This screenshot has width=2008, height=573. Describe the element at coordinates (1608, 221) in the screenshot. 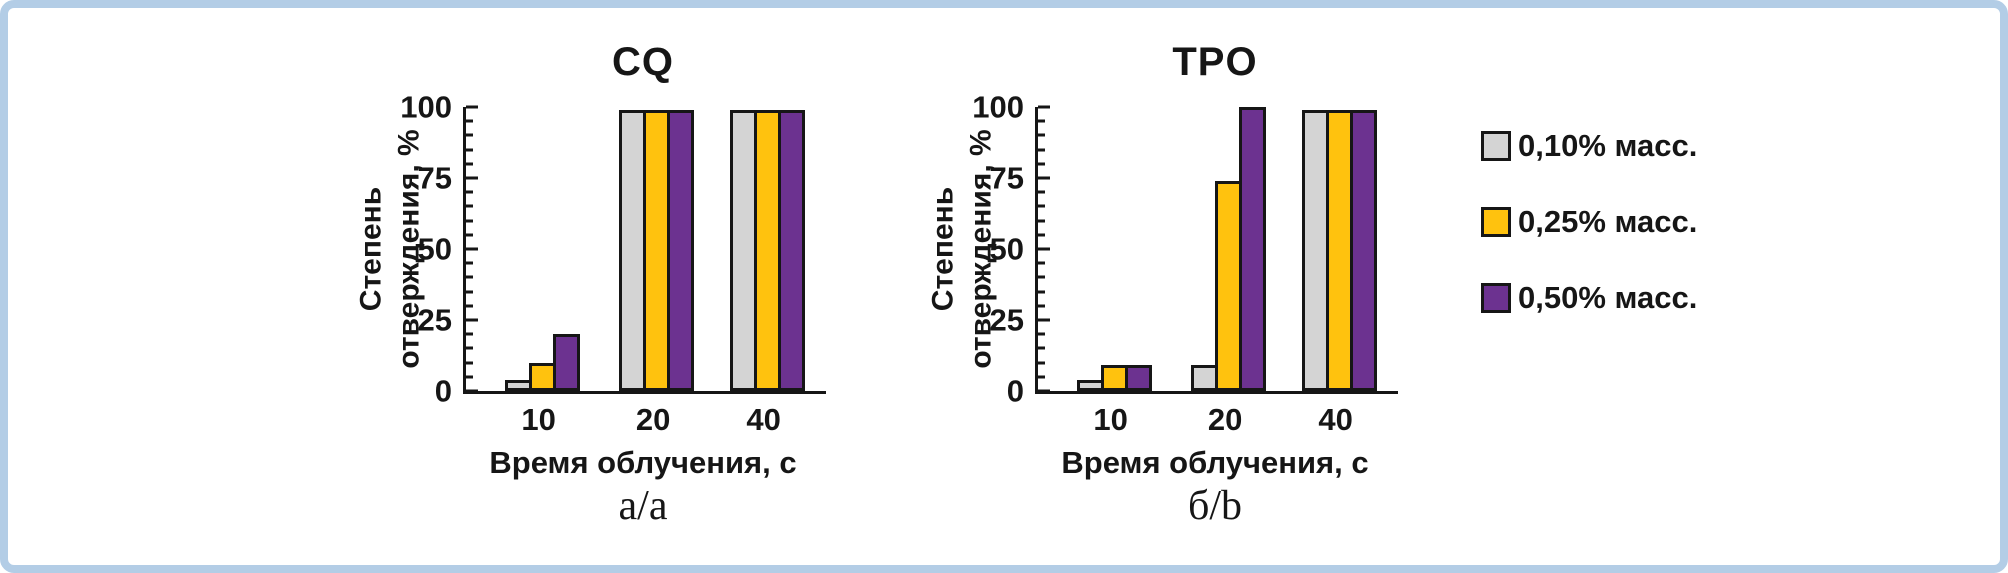

I see `legend-label: 0,25% масс.` at that location.